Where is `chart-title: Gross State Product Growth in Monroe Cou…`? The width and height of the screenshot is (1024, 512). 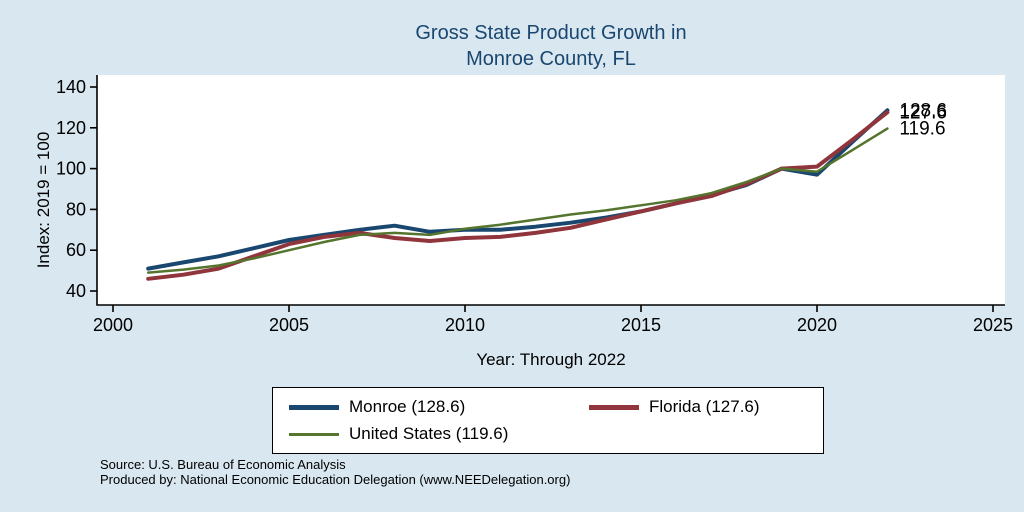 chart-title: Gross State Product Growth in Monroe Cou… is located at coordinates (551, 46).